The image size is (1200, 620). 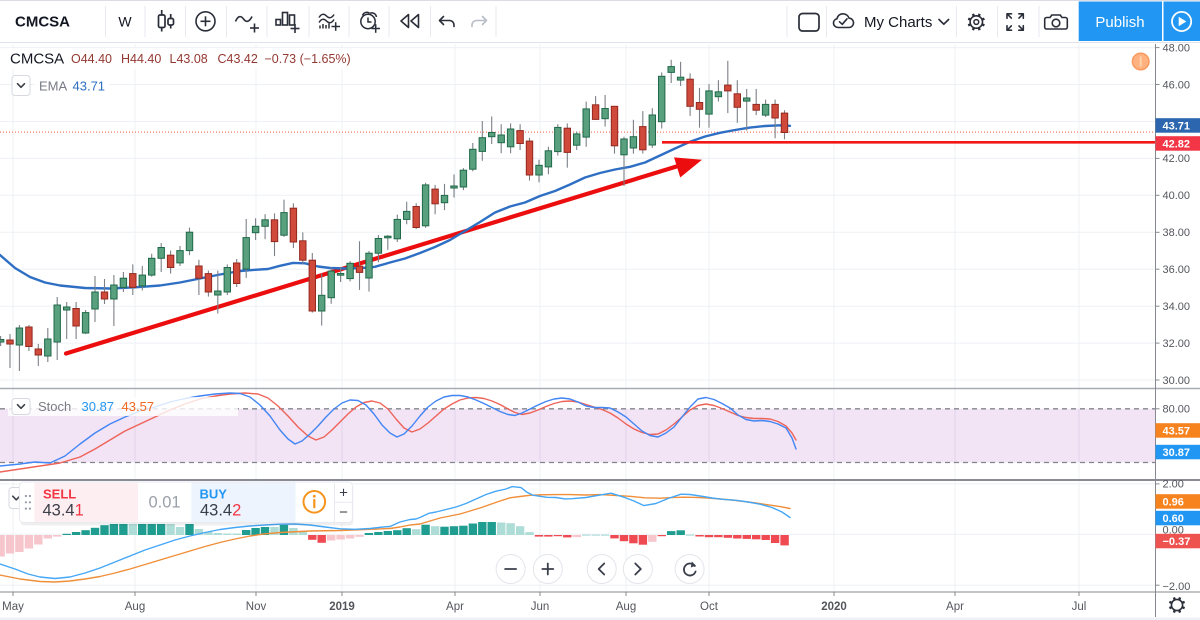 I want to click on svg-text: C43.42, so click(x=238, y=59).